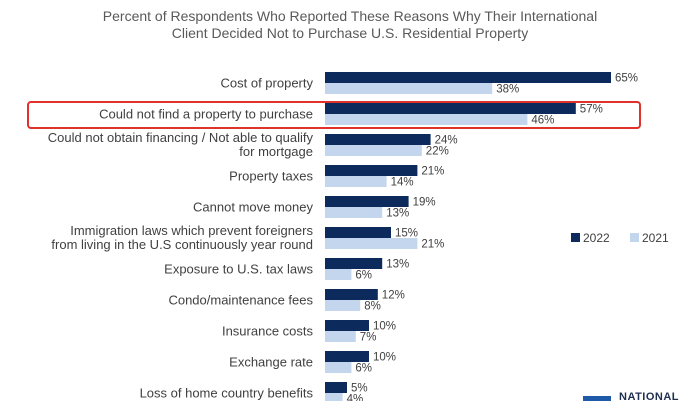 The height and width of the screenshot is (401, 700). I want to click on legend-label-2022: 2022, so click(596, 238).